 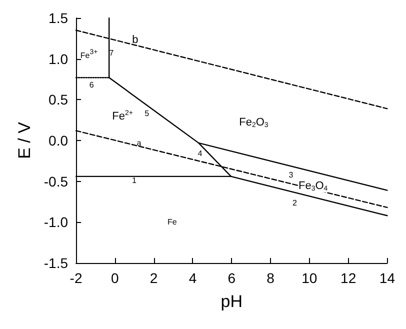 I want to click on x-tick-label: 12, so click(x=348, y=278).